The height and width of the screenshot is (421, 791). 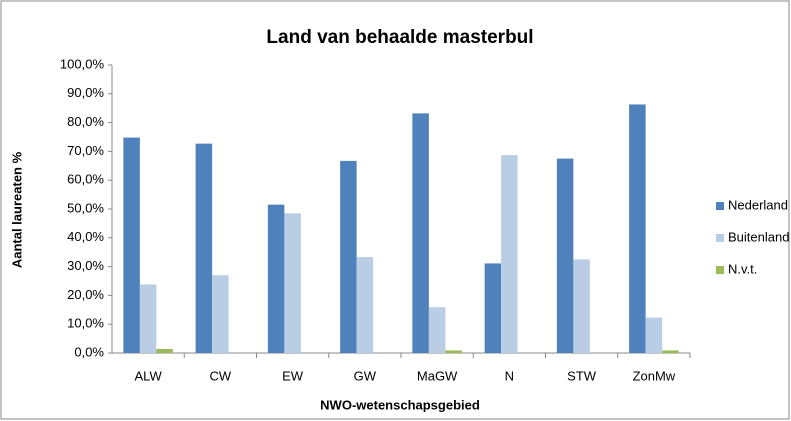 What do you see at coordinates (399, 37) in the screenshot?
I see `chart-title: Land van behaalde masterbul` at bounding box center [399, 37].